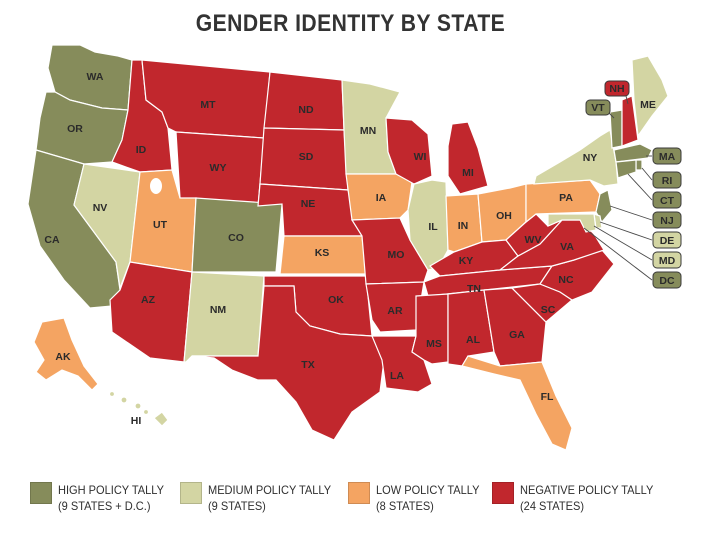  I want to click on label-ID: ID, so click(141, 150).